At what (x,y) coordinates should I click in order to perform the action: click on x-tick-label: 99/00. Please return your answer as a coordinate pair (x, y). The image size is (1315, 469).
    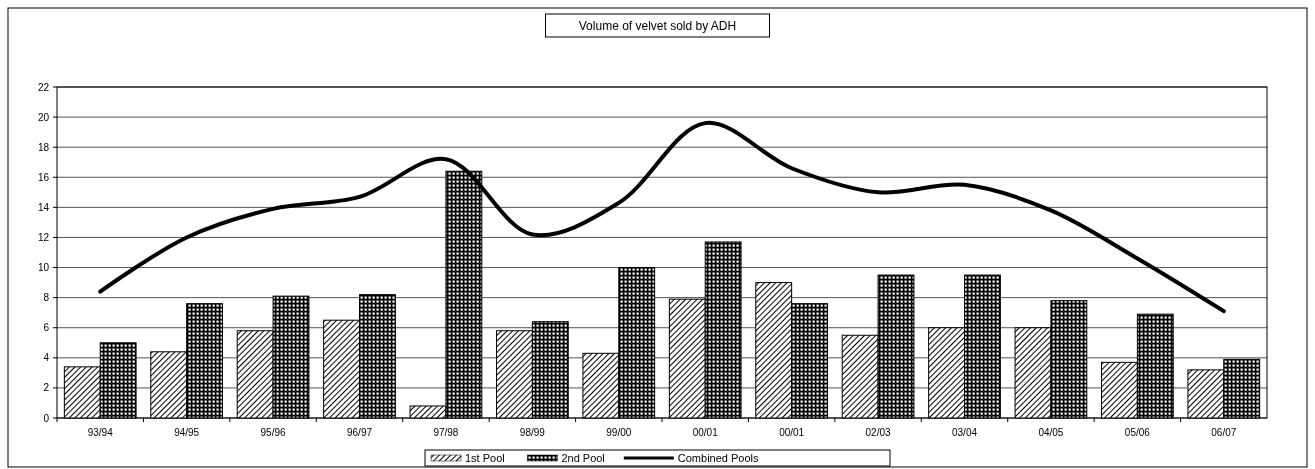
    Looking at the image, I should click on (619, 432).